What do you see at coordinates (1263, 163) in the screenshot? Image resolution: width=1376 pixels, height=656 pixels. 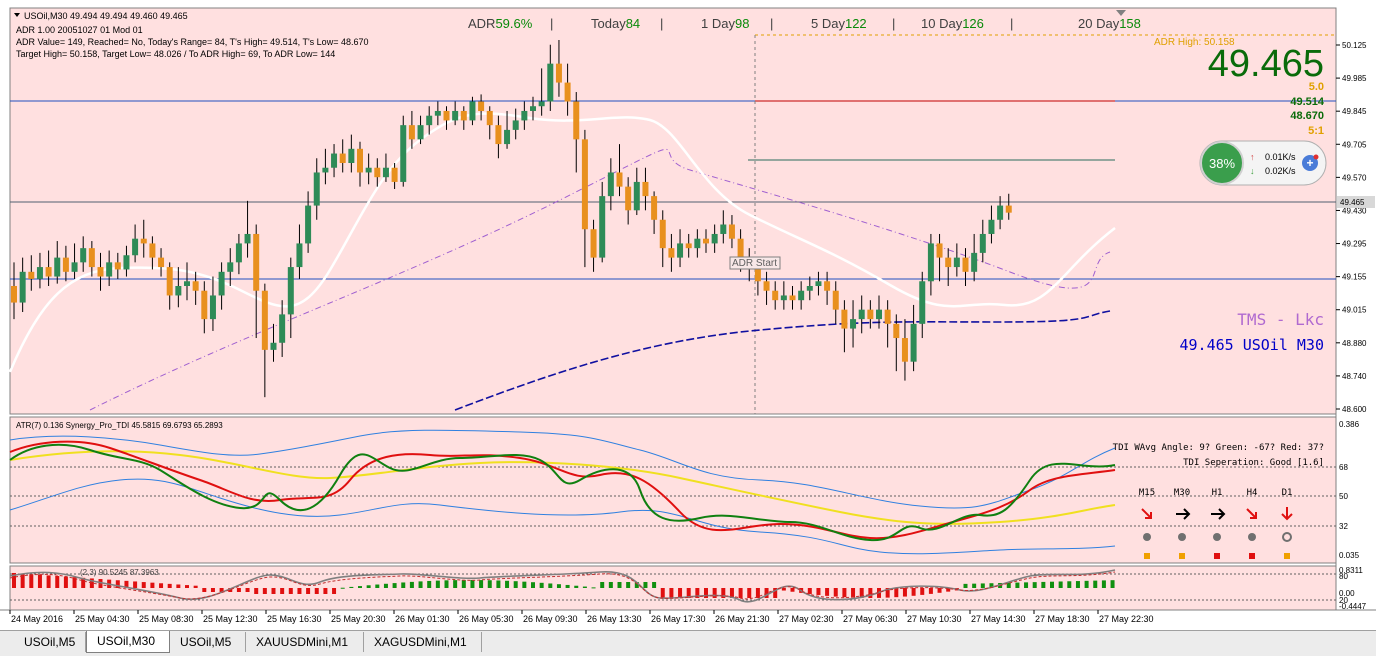 I see `network-speed-widget: 38% ↑ 0.01K/s ↓ 0.02K/s +` at bounding box center [1263, 163].